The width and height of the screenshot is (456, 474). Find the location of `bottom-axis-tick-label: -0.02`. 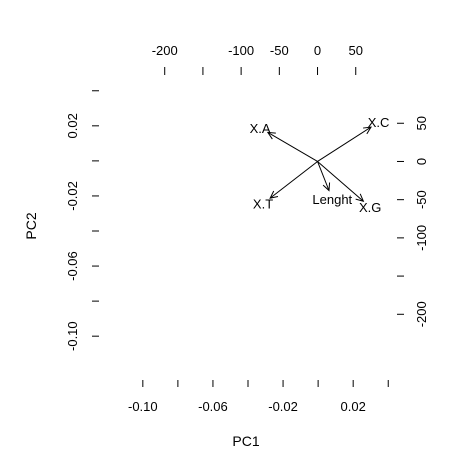

bottom-axis-tick-label: -0.02 is located at coordinates (283, 406).